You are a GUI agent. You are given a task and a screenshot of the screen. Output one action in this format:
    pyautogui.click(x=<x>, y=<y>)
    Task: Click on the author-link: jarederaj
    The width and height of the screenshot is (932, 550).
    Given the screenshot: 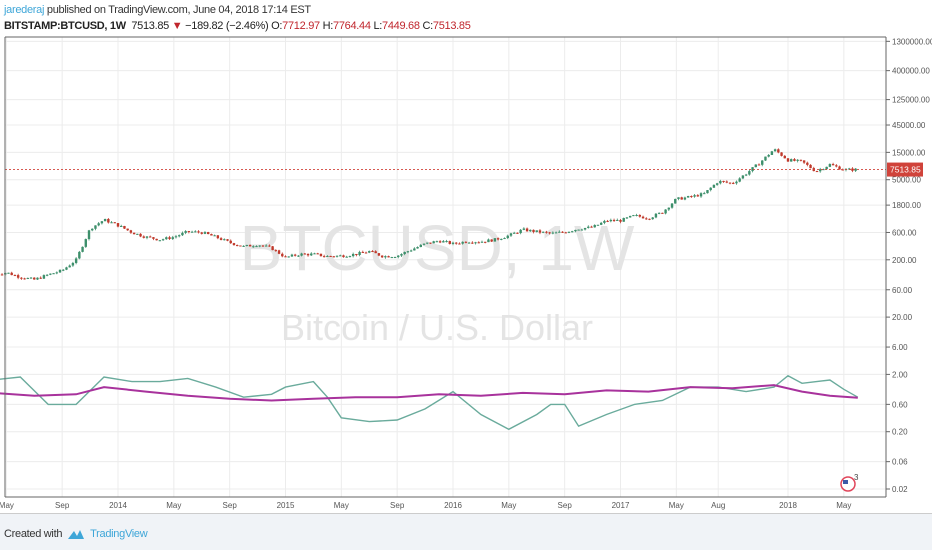 What is the action you would take?
    pyautogui.click(x=24, y=10)
    